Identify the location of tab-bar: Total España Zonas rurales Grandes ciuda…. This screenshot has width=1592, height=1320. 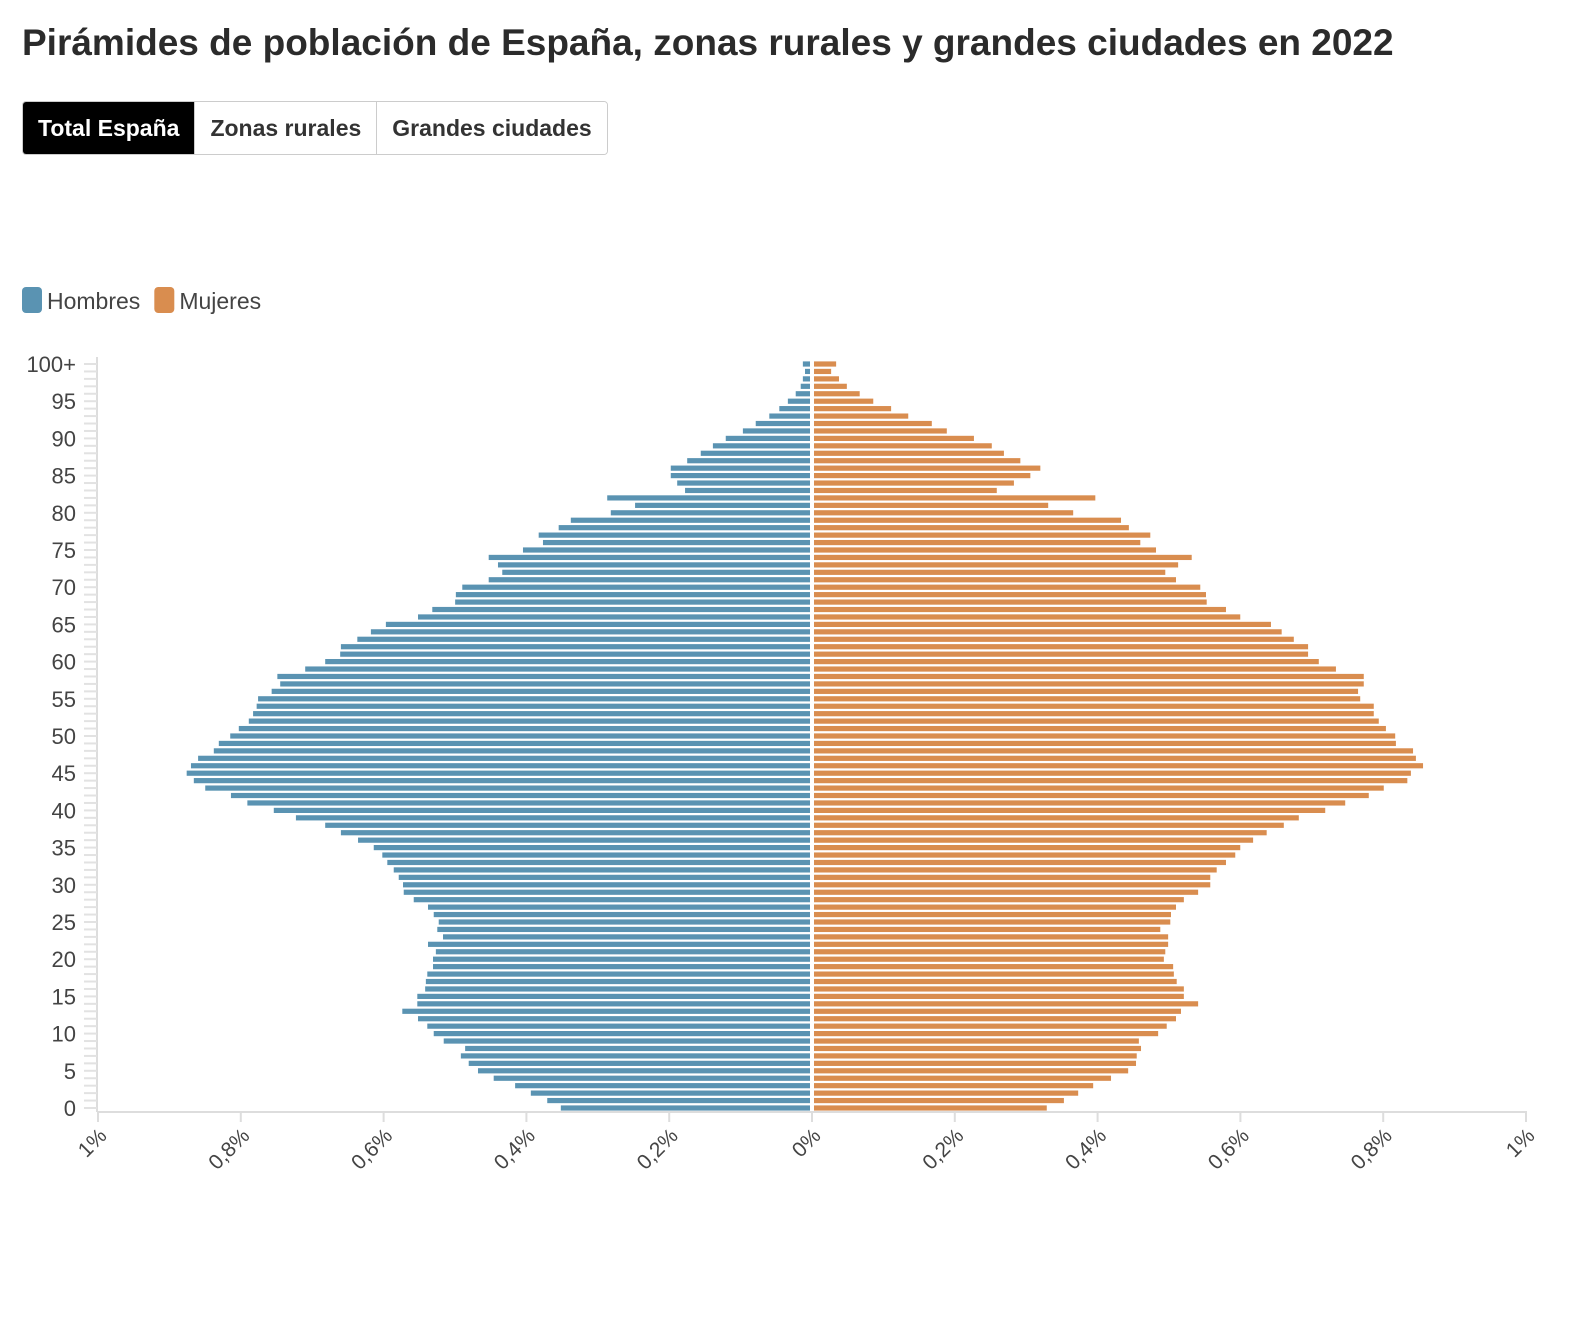
(315, 128).